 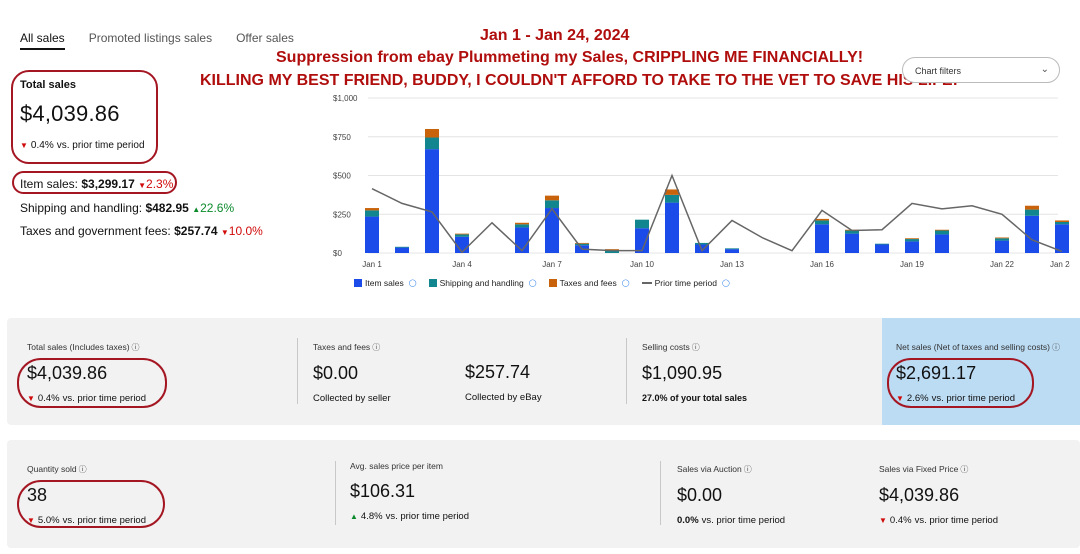 I want to click on taxes-value: $257.74, so click(x=196, y=231).